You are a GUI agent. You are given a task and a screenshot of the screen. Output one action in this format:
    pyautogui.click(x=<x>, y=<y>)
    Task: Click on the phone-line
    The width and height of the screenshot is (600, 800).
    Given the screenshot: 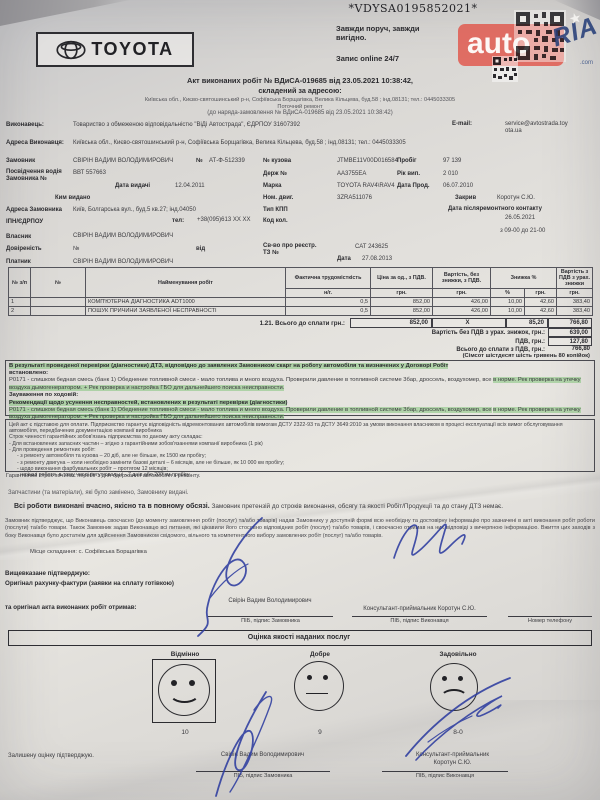 What is the action you would take?
    pyautogui.click(x=550, y=616)
    